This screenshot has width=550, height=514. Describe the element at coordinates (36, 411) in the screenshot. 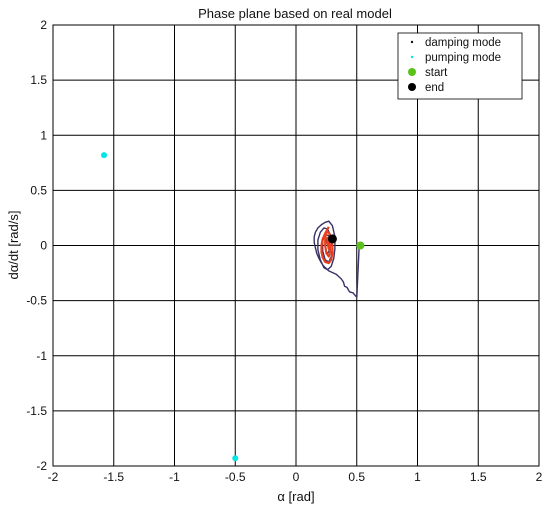

I see `y-tick-label: -1.5` at that location.